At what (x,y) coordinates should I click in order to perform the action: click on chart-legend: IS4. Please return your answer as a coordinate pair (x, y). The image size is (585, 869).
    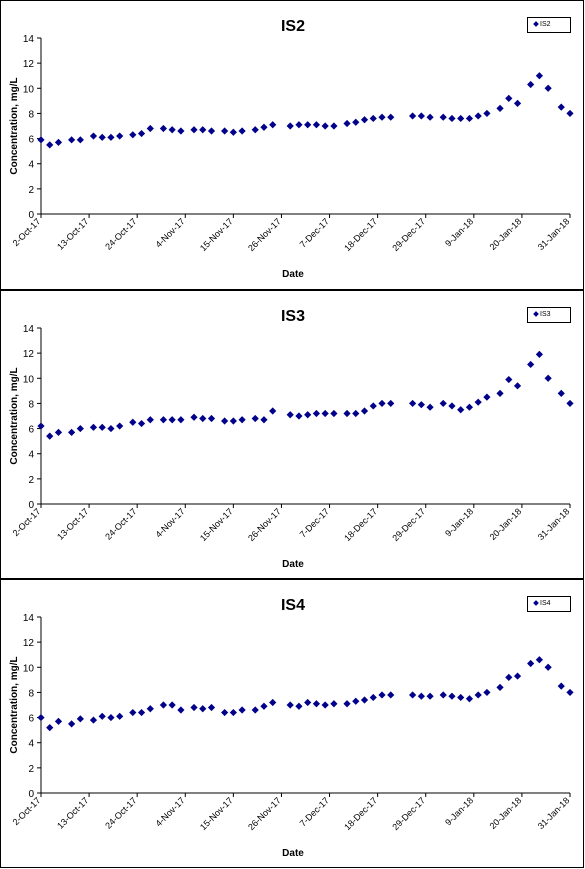
    Looking at the image, I should click on (549, 604).